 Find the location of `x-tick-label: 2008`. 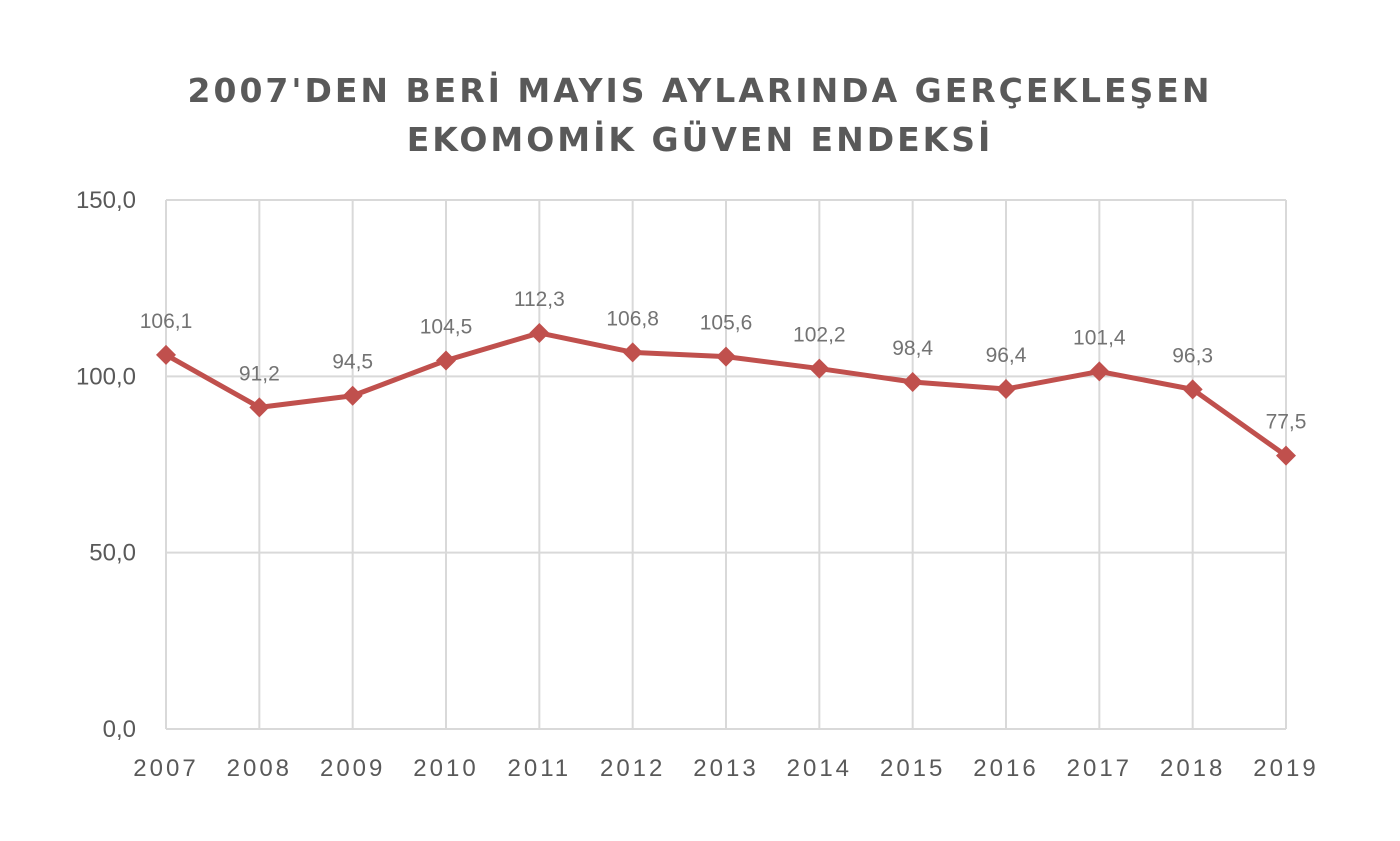

x-tick-label: 2008 is located at coordinates (259, 768).